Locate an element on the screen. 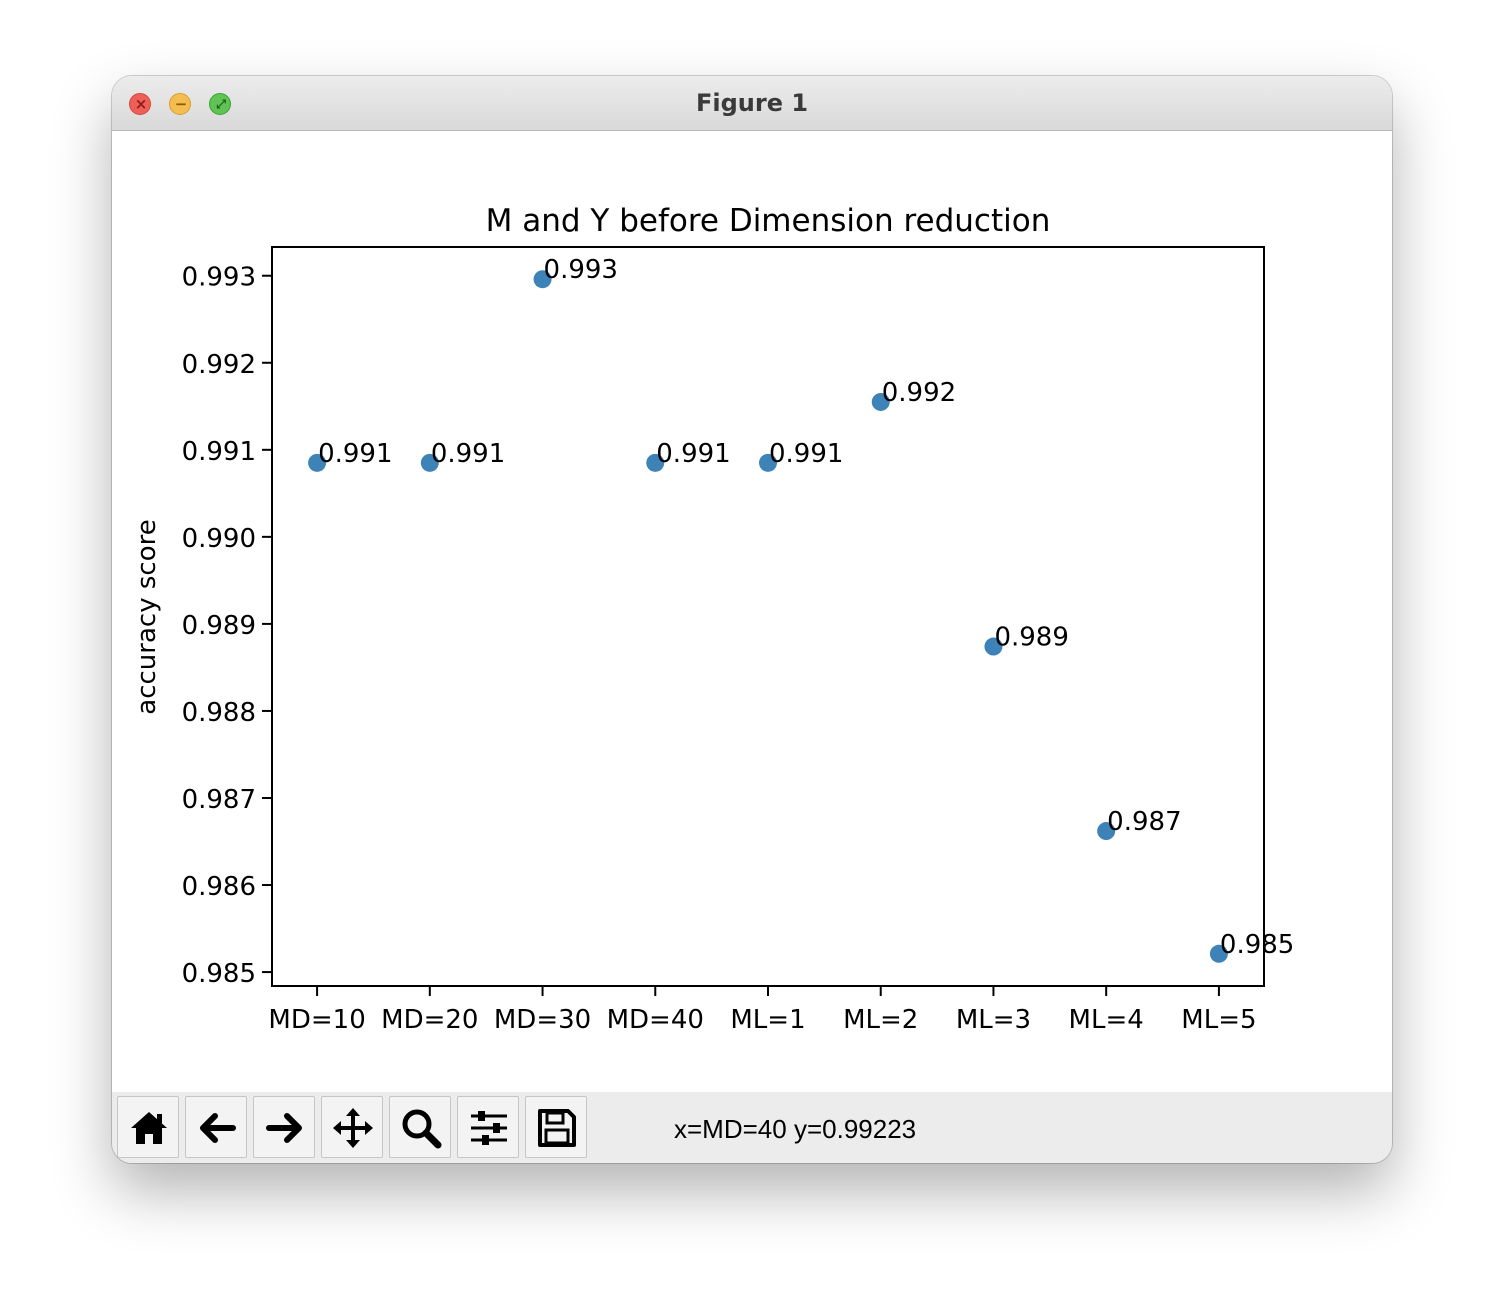 The height and width of the screenshot is (1312, 1504). x-tick-label: ML=4 is located at coordinates (1106, 1020).